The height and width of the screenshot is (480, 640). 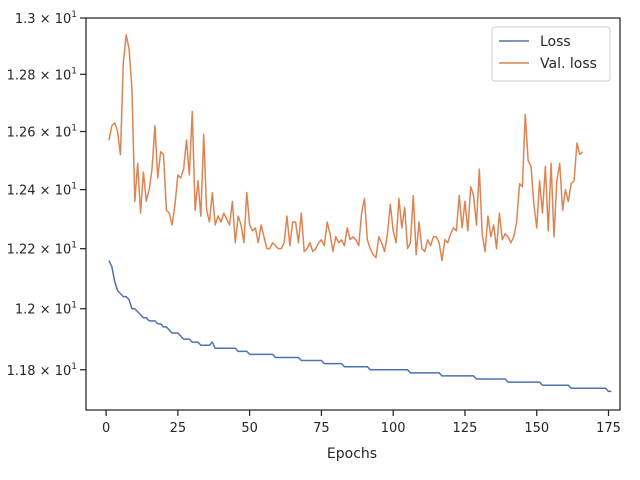 What do you see at coordinates (608, 428) in the screenshot?
I see `x-tick-label: 175` at bounding box center [608, 428].